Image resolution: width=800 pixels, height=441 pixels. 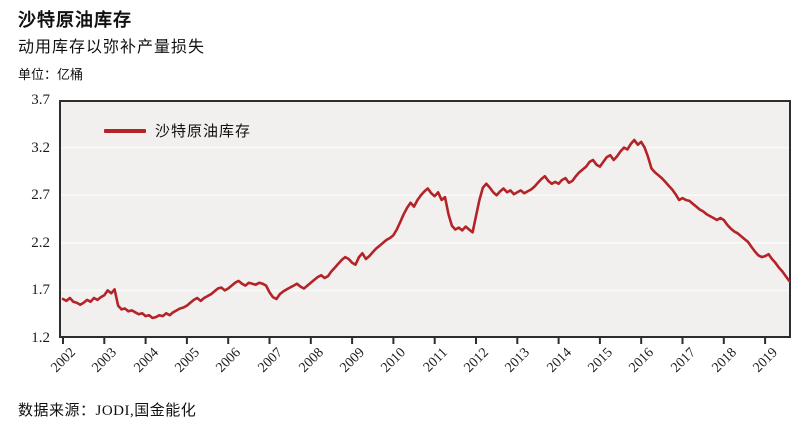 I want to click on legend-series-label: 沙特原油库存, so click(x=203, y=132).